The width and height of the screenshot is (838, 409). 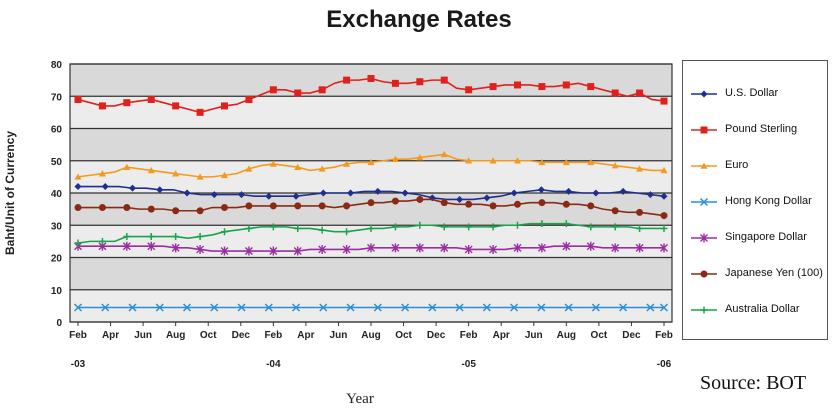 What do you see at coordinates (534, 335) in the screenshot?
I see `x-tick-label: Jun` at bounding box center [534, 335].